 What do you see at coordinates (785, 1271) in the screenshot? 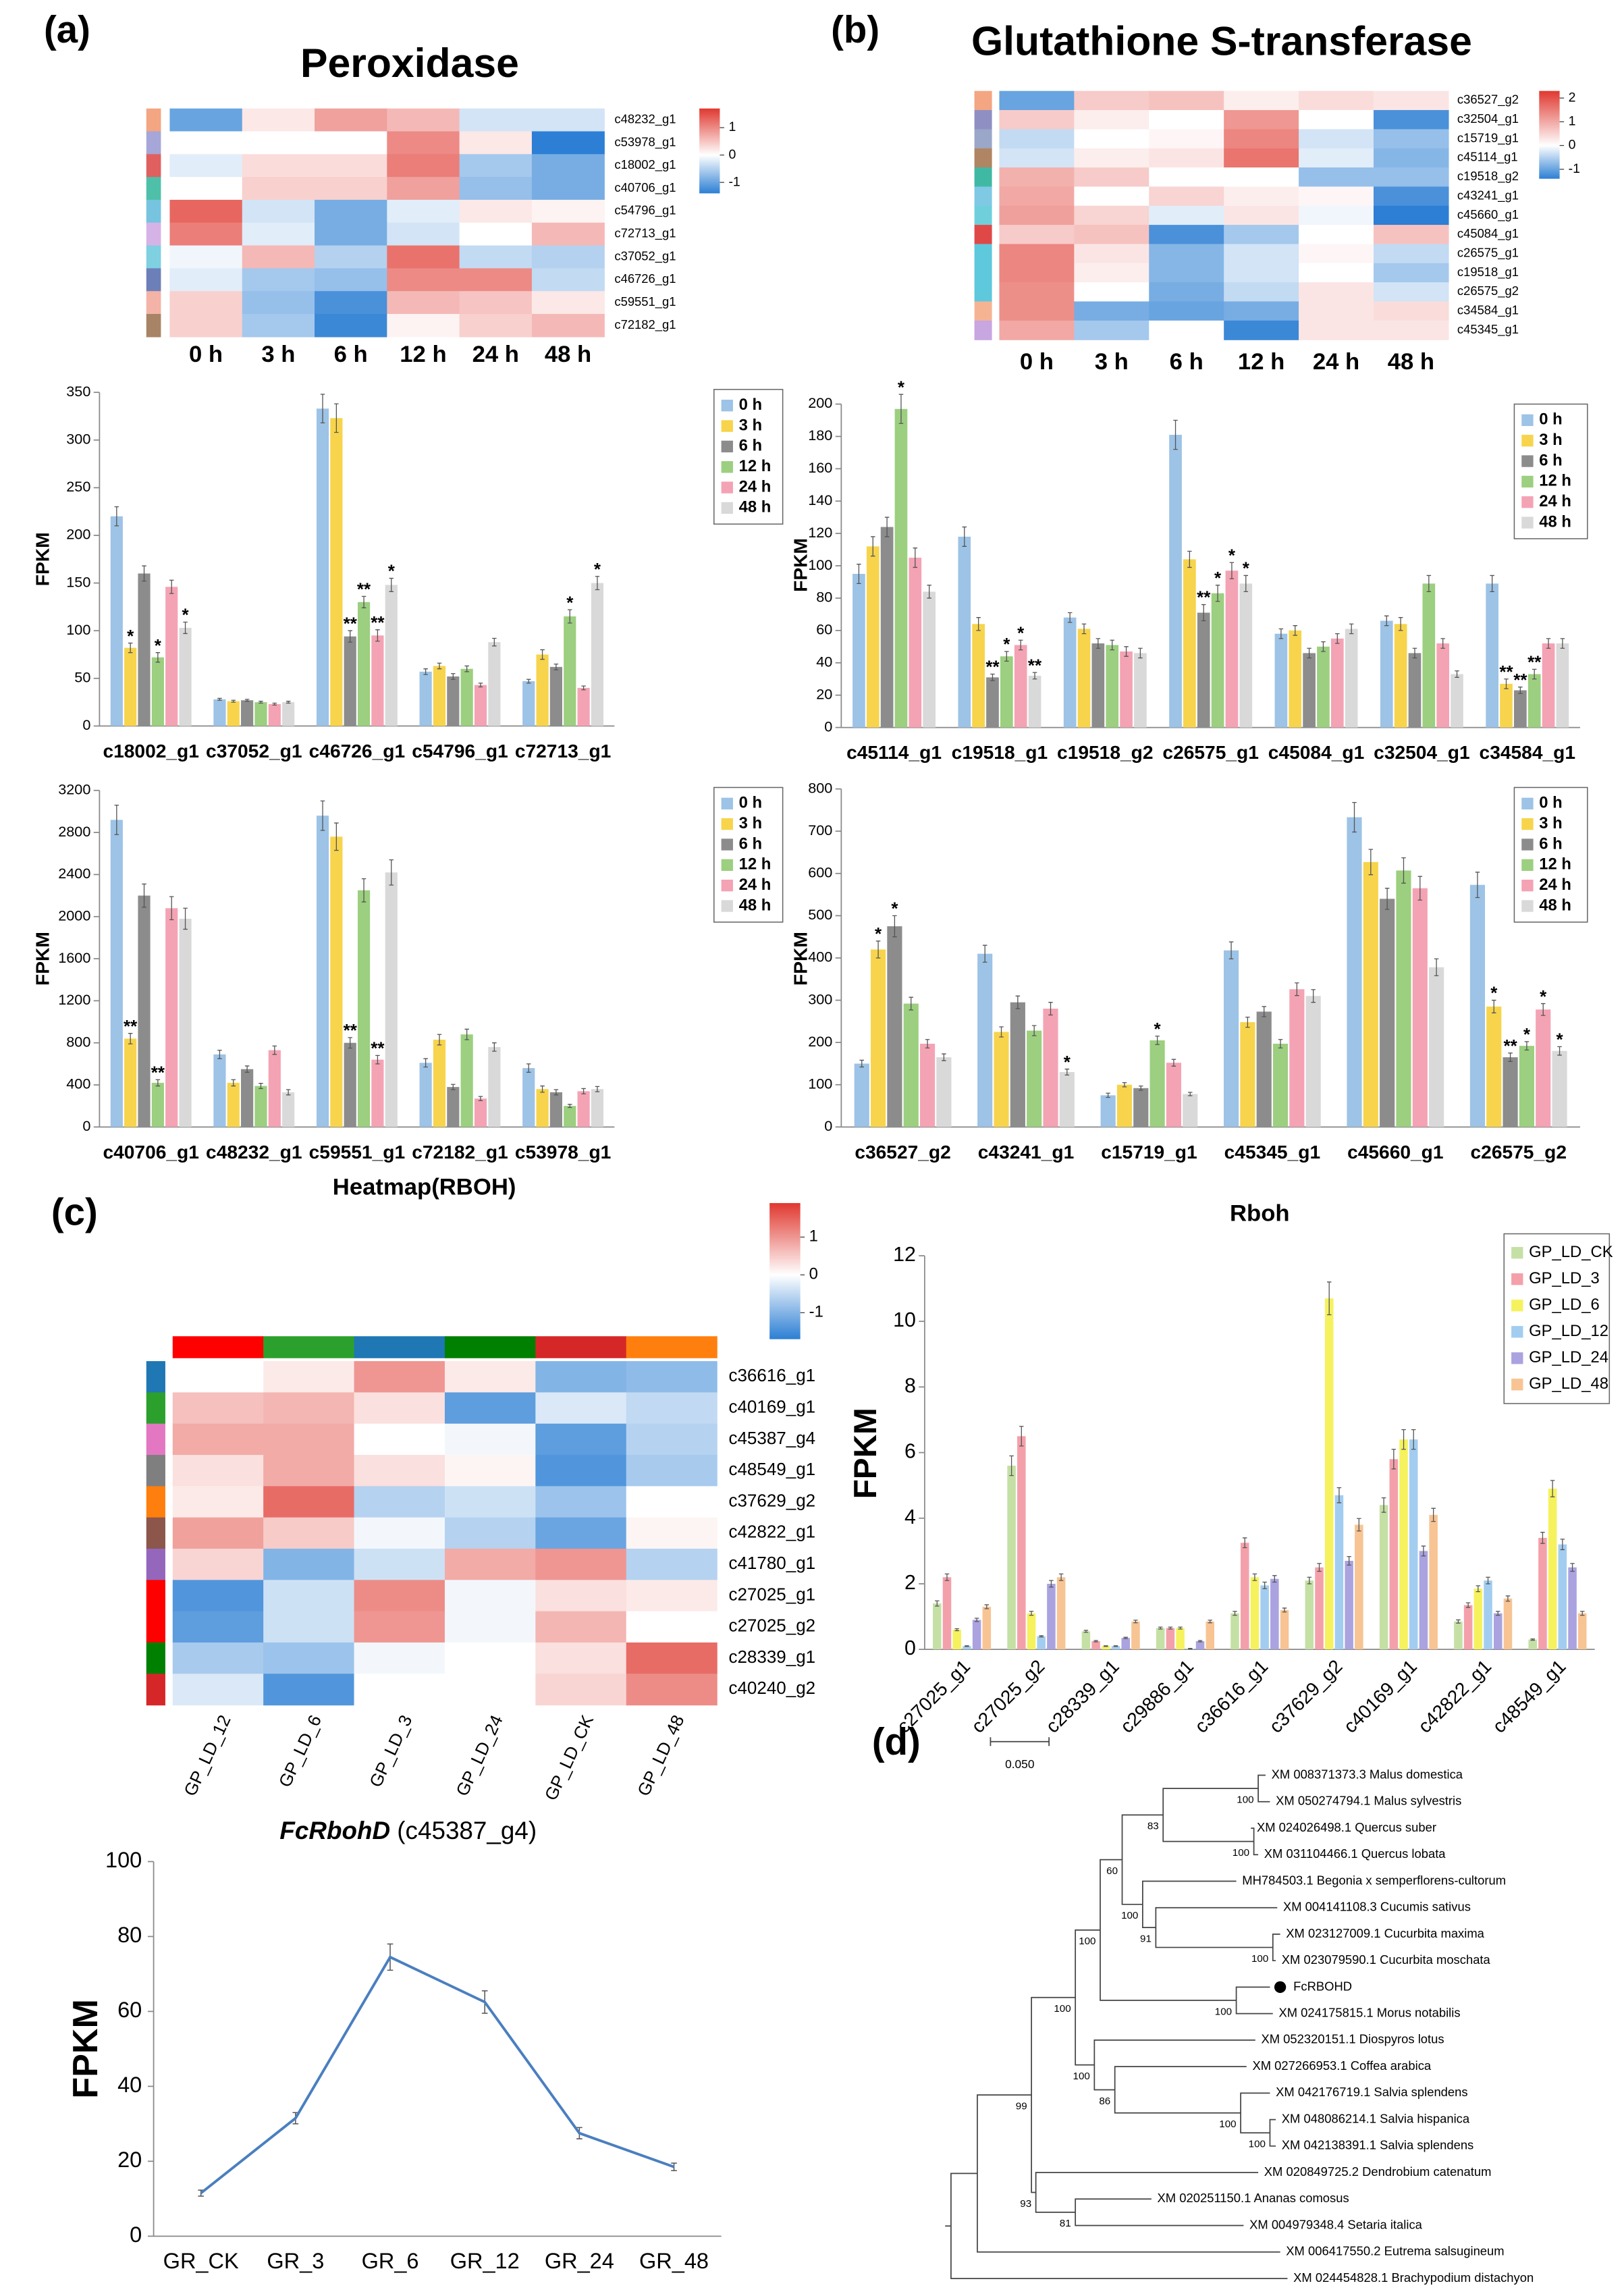
I see `colorbar` at bounding box center [785, 1271].